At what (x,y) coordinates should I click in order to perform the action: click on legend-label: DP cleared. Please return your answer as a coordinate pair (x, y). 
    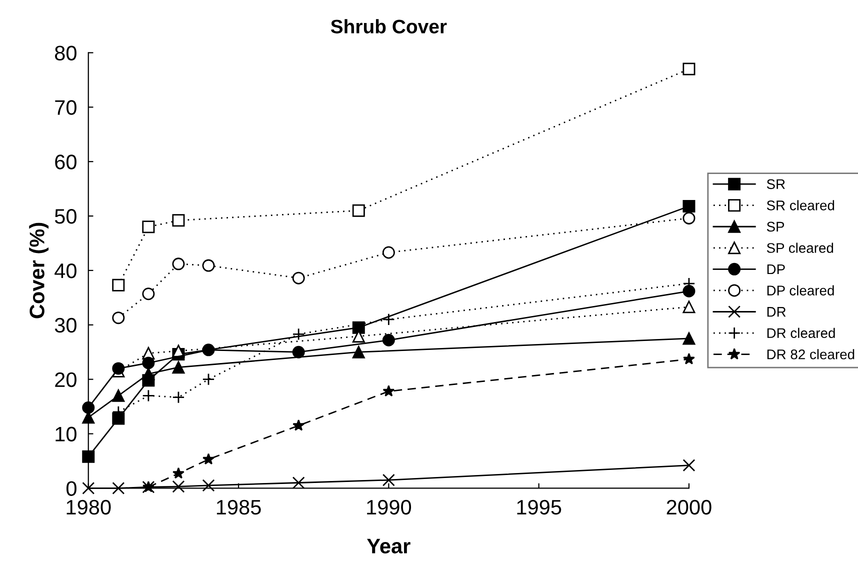
    Looking at the image, I should click on (800, 290).